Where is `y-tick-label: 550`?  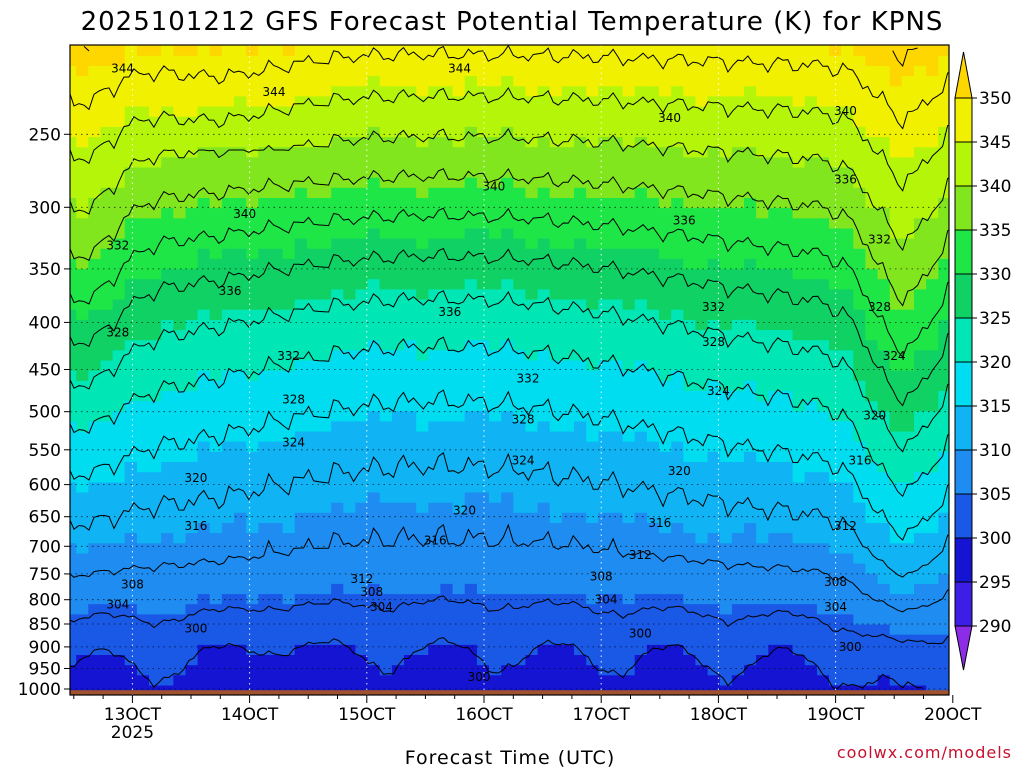 y-tick-label: 550 is located at coordinates (45, 451).